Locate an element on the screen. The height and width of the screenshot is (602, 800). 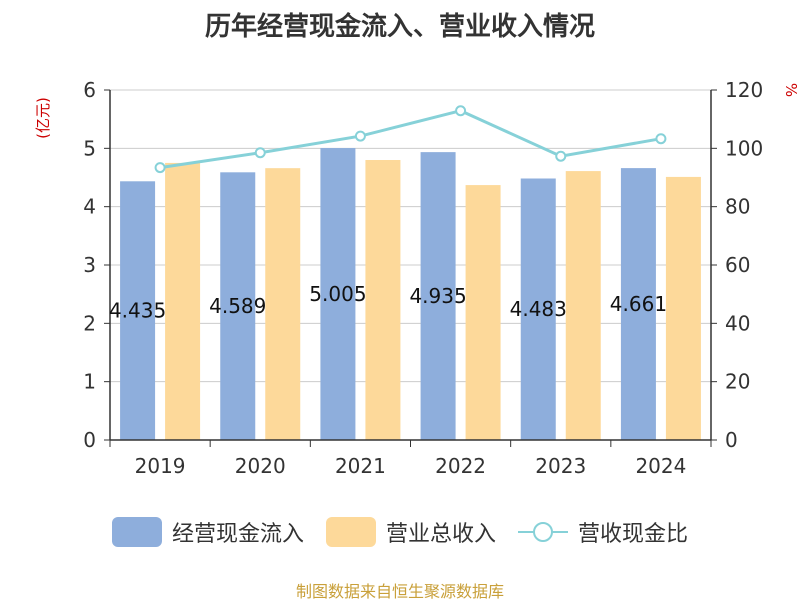
data-label-cash-inflow: 4.483 is located at coordinates (538, 309).